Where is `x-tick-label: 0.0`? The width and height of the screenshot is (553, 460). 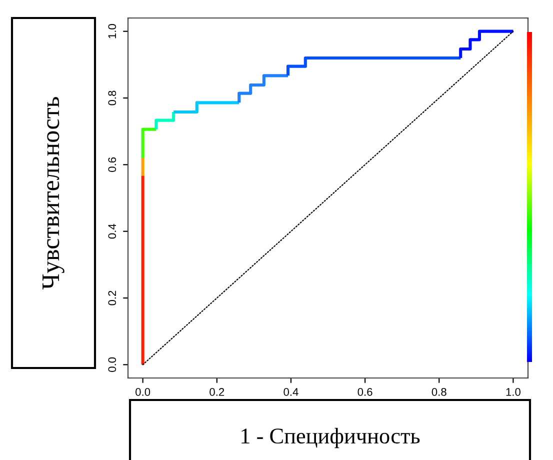
x-tick-label: 0.0 is located at coordinates (143, 392).